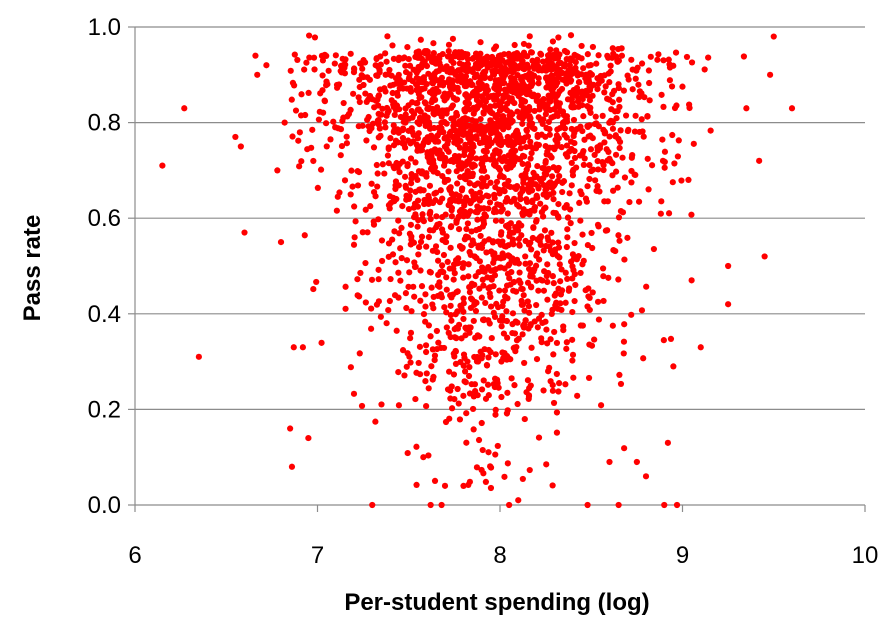  Describe the element at coordinates (134, 555) in the screenshot. I see `x-tick-label: 6` at that location.